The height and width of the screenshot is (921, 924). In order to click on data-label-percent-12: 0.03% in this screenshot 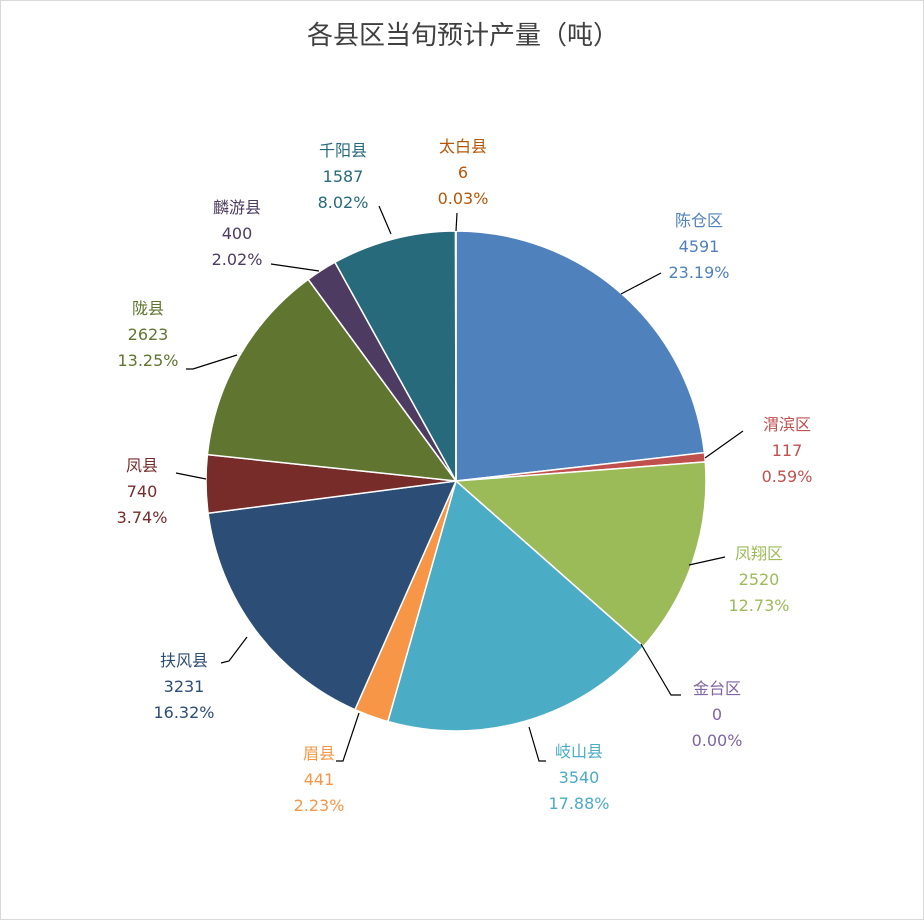, I will do `click(463, 198)`.